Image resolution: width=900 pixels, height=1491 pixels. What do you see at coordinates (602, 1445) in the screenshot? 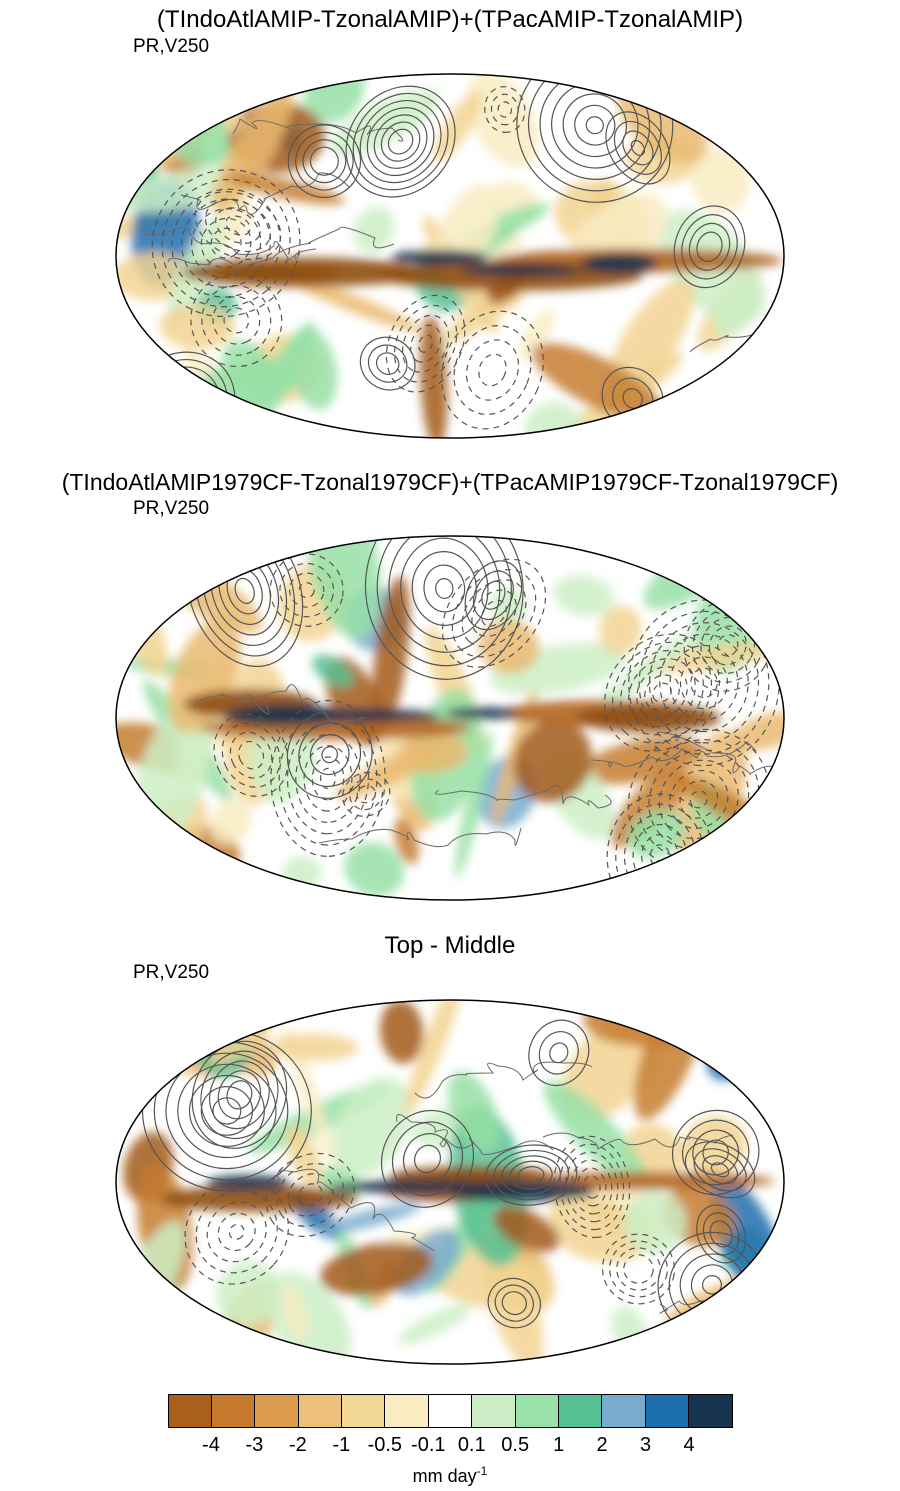
I see `colorbar-tick-label: 2` at bounding box center [602, 1445].